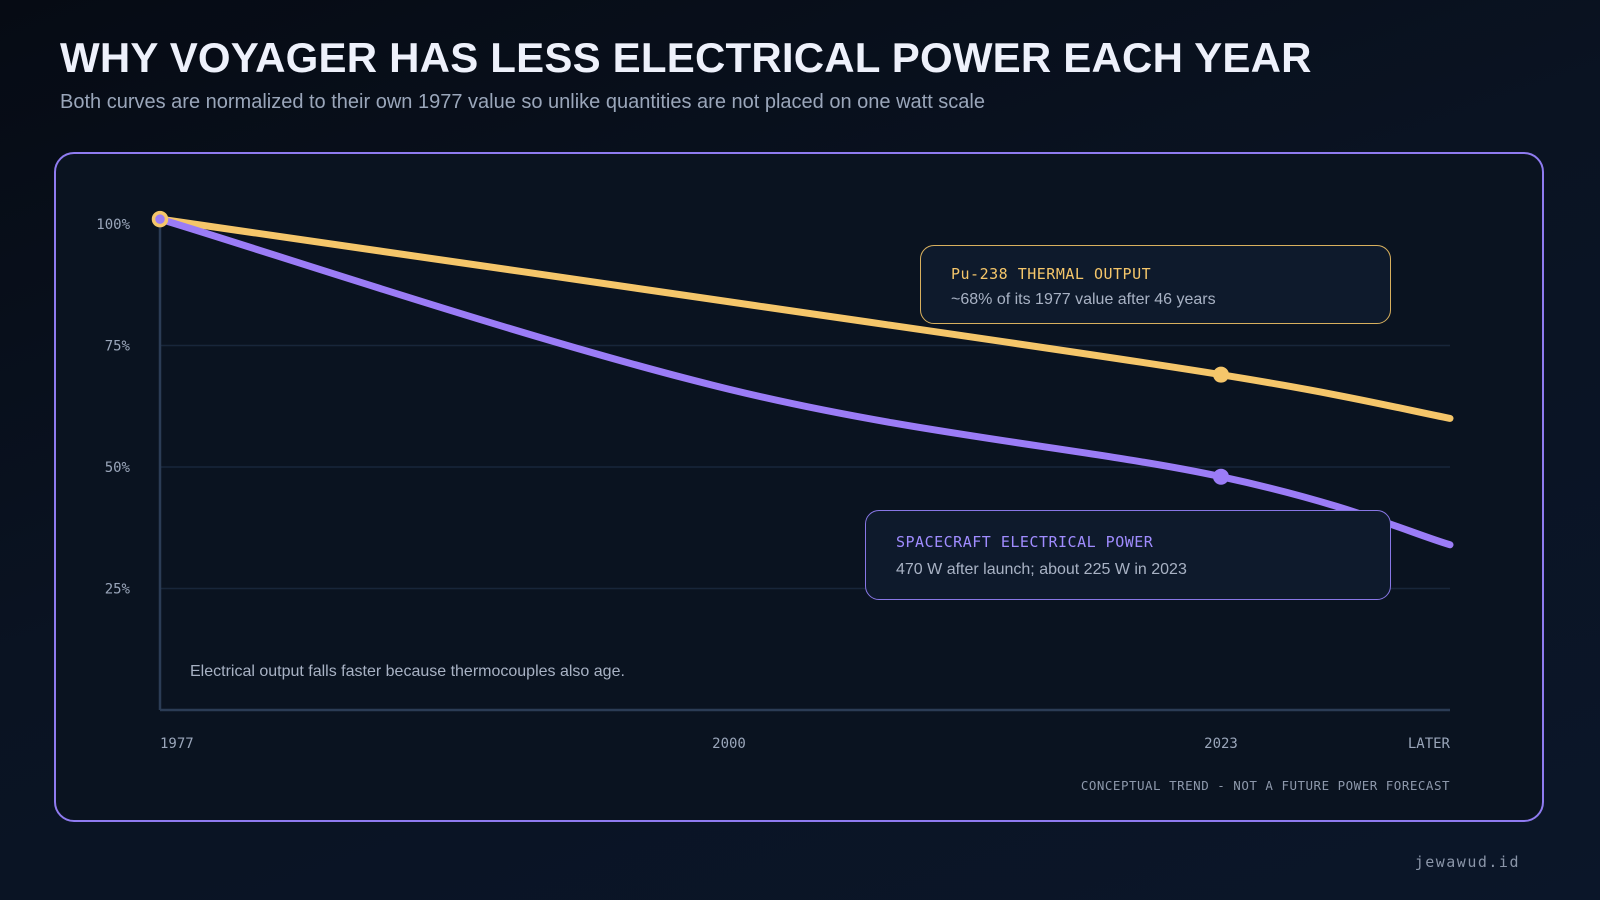  I want to click on thermal-output-callout-title: Pu-238 THERMAL OUTPUT, so click(1051, 274).